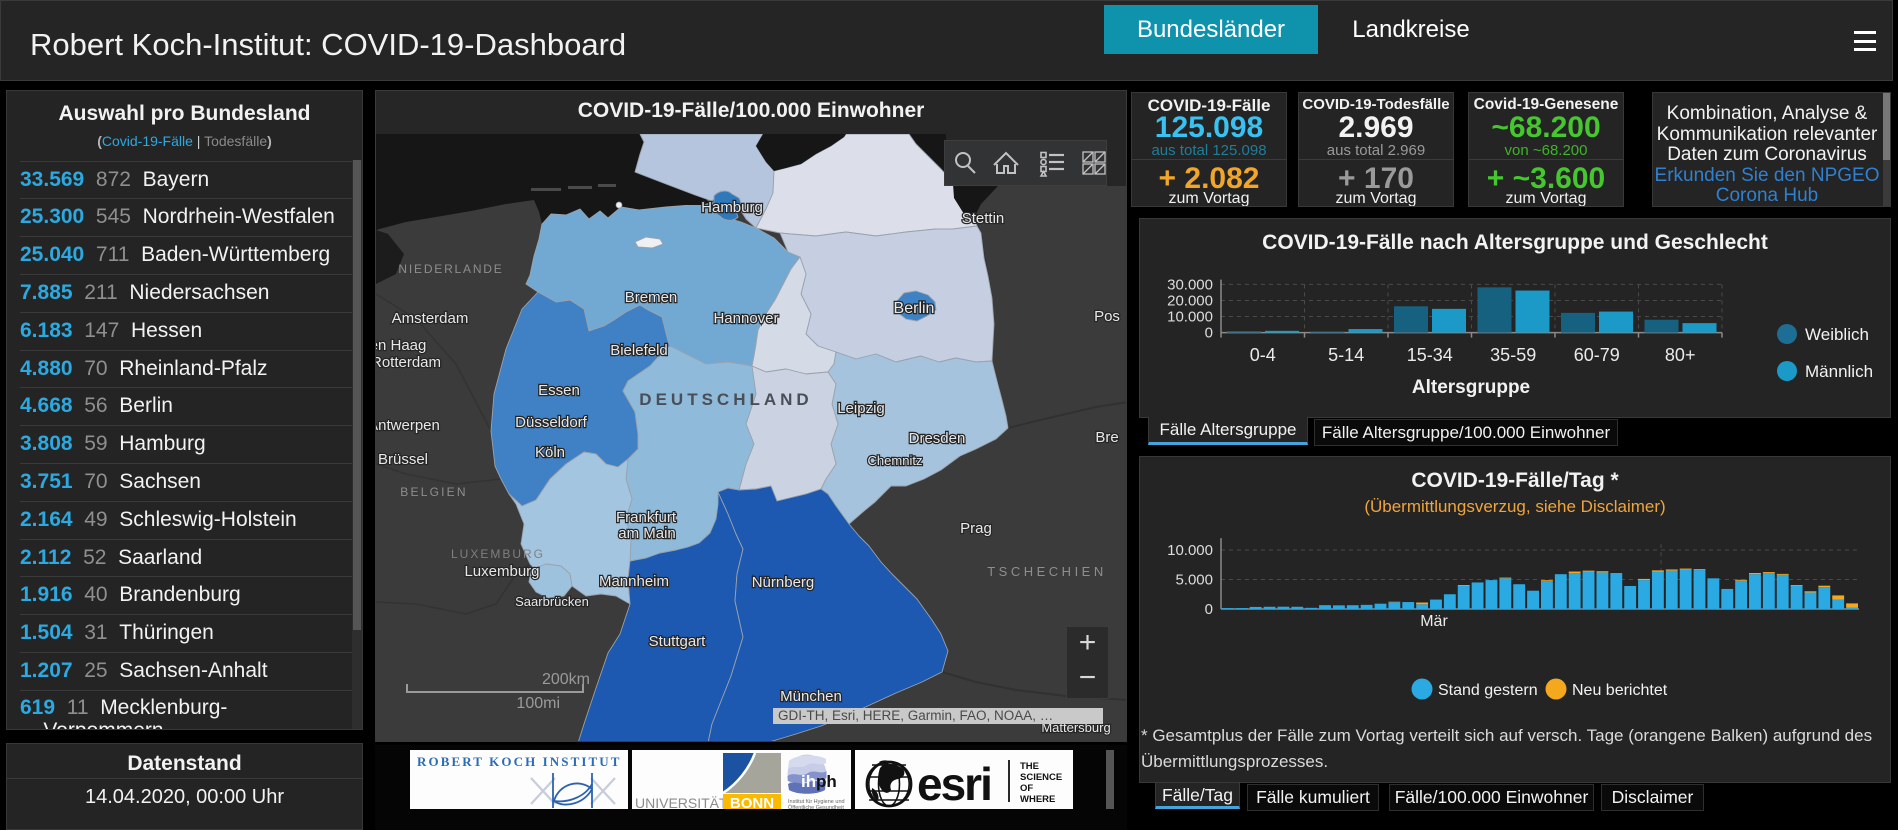  I want to click on svg-text: 5.000, so click(1194, 580).